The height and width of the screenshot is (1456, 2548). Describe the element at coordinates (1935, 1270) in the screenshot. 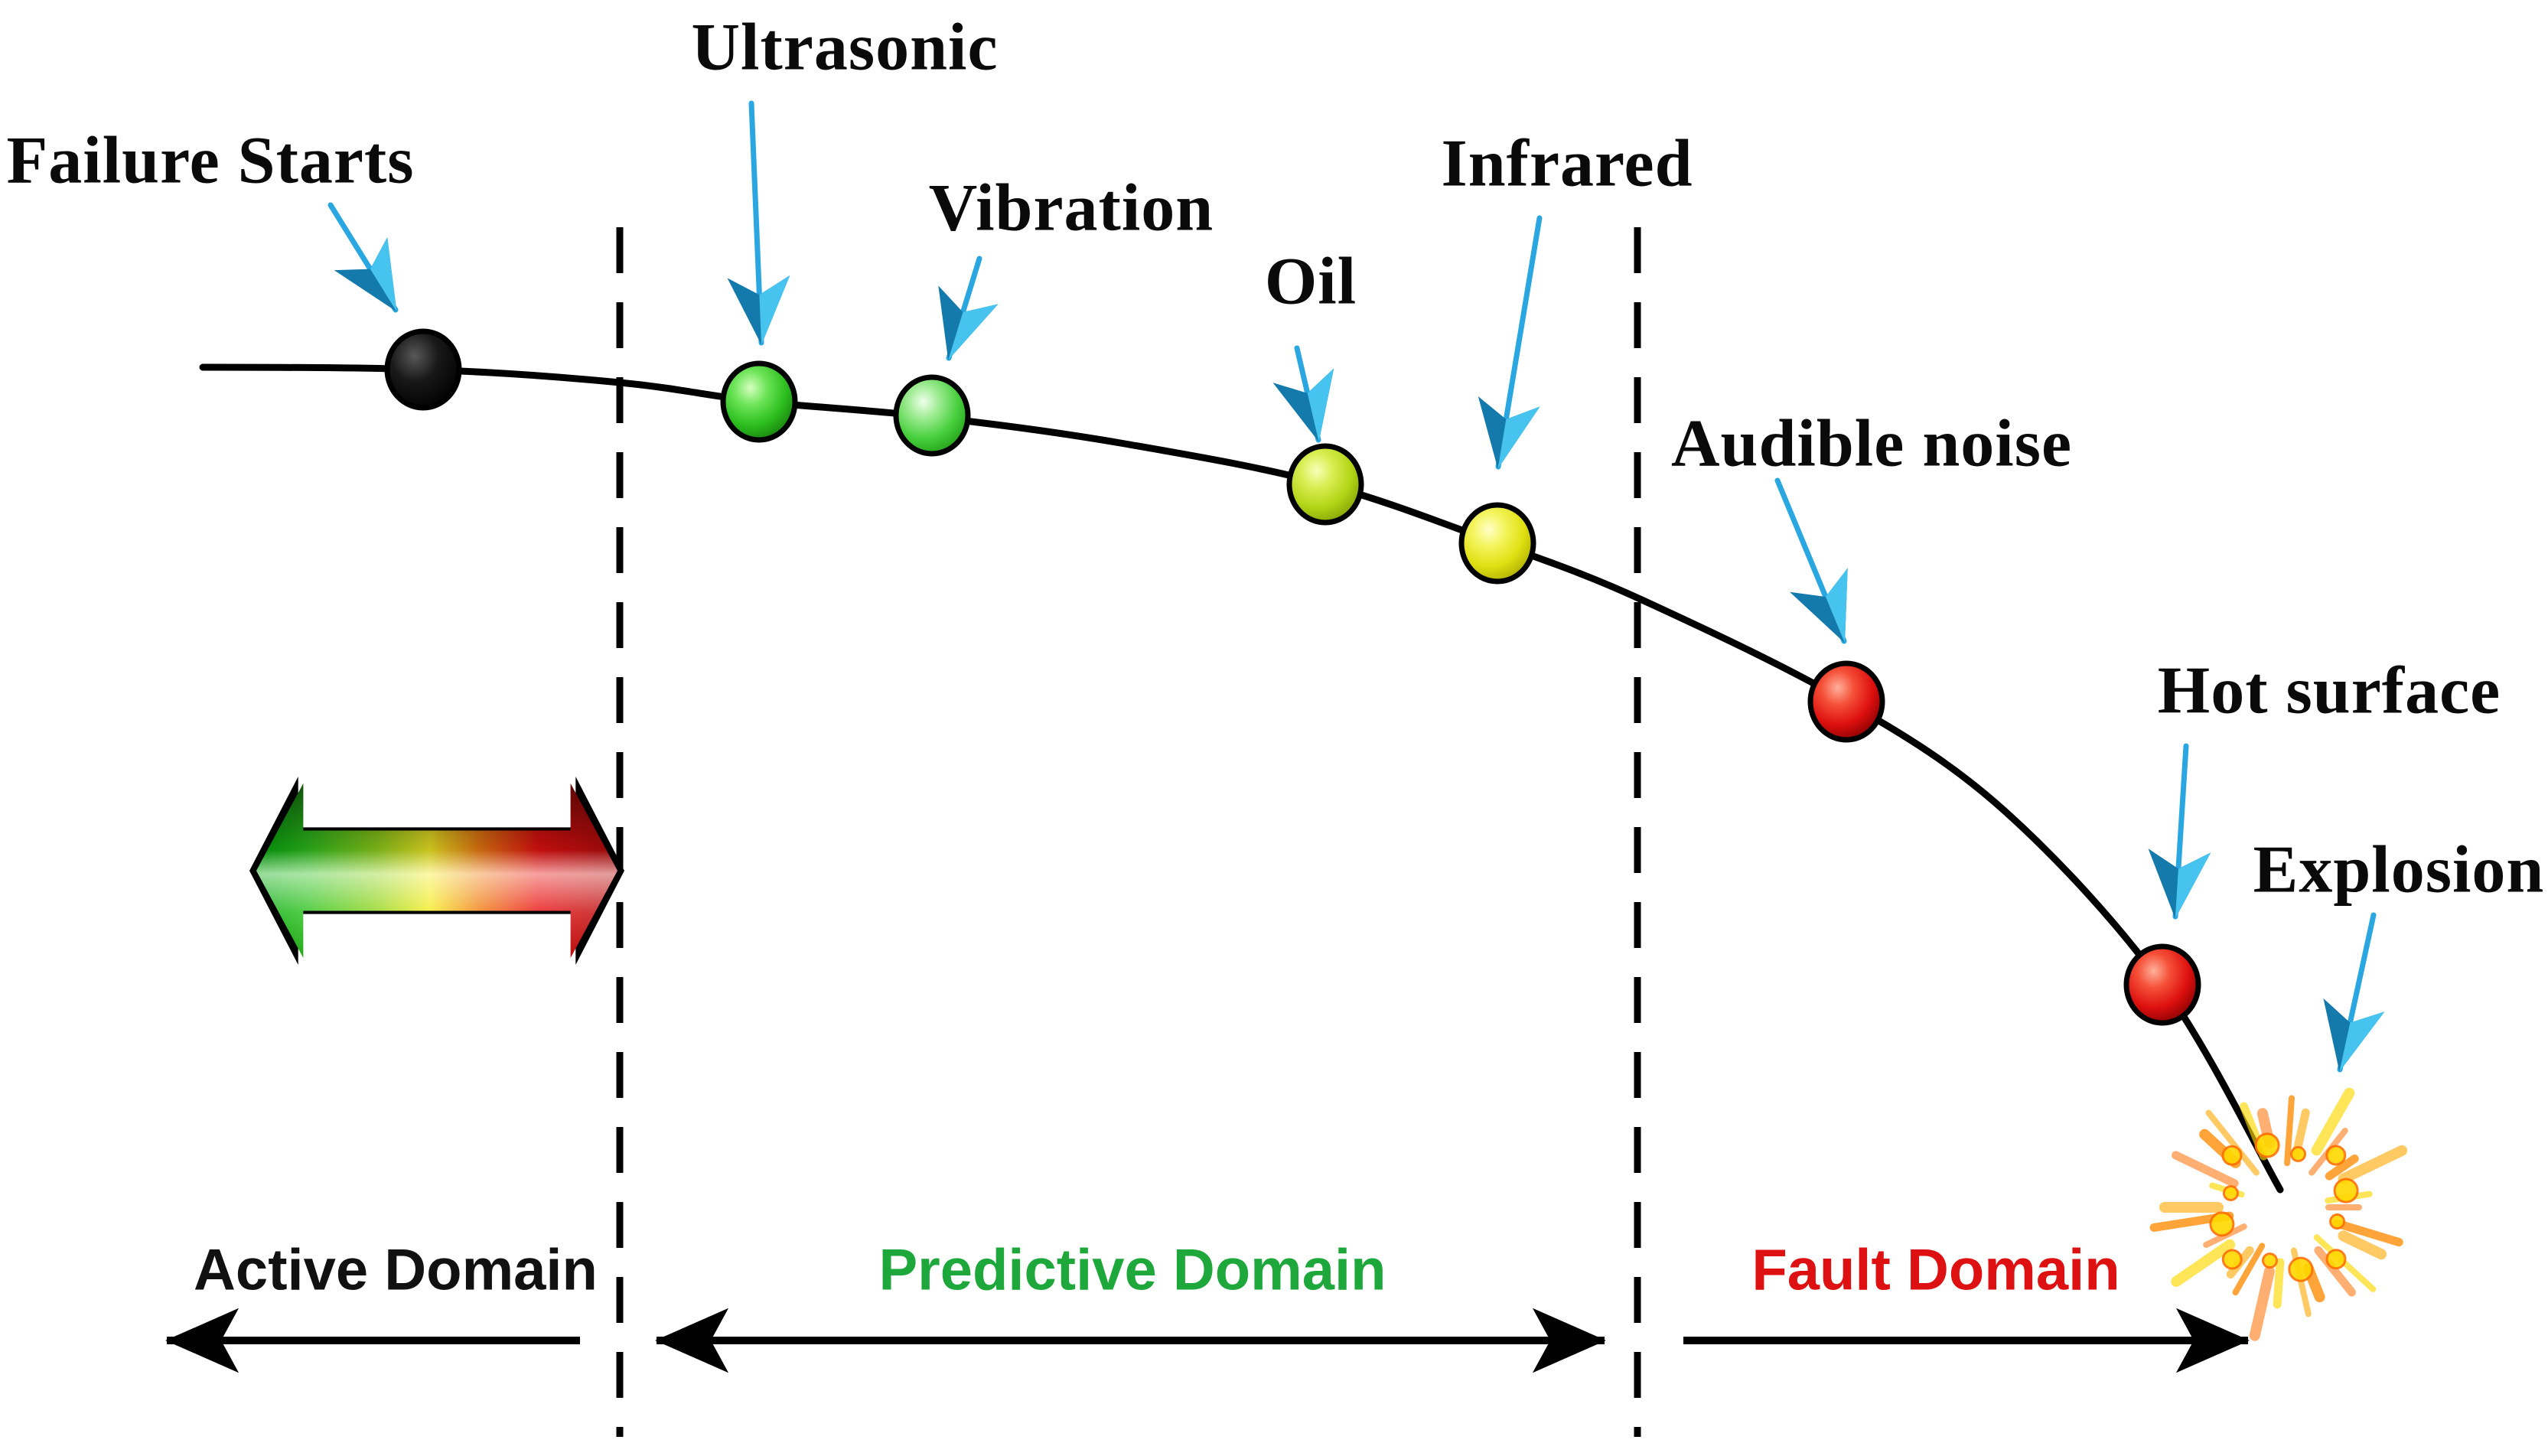

I see `label-fault-domain: Fault Domain` at that location.